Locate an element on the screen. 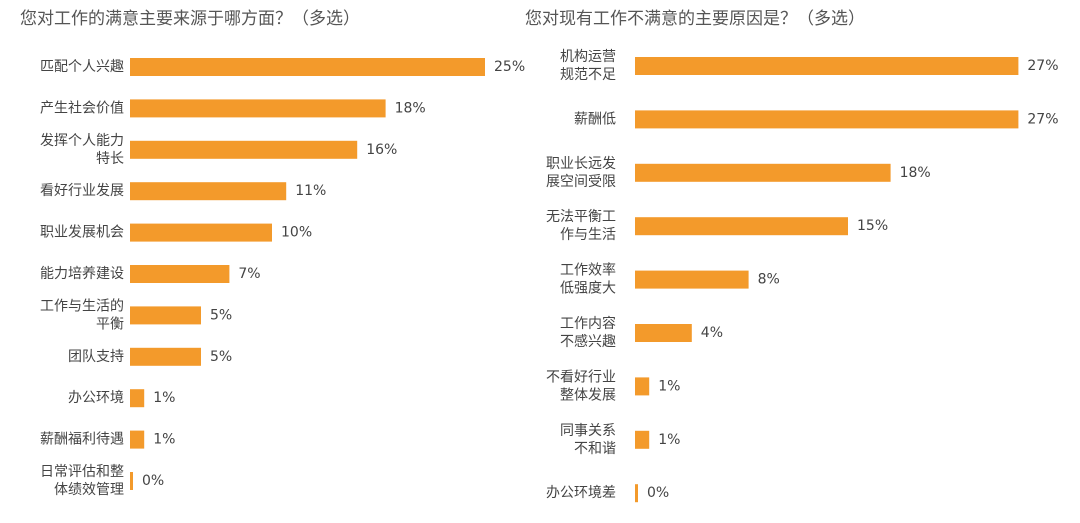 This screenshot has width=1080, height=523. category-label: 薪酬福利待遇 is located at coordinates (82, 440).